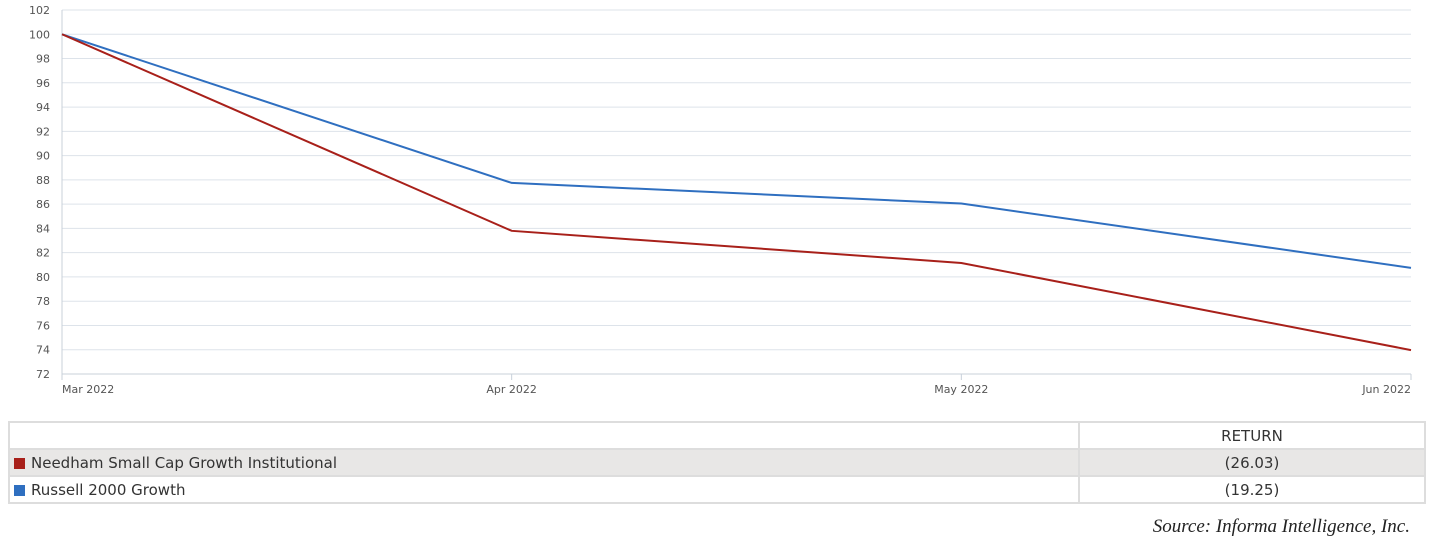  I want to click on source-note: Source: Informa Intelligence, Inc., so click(1281, 526).